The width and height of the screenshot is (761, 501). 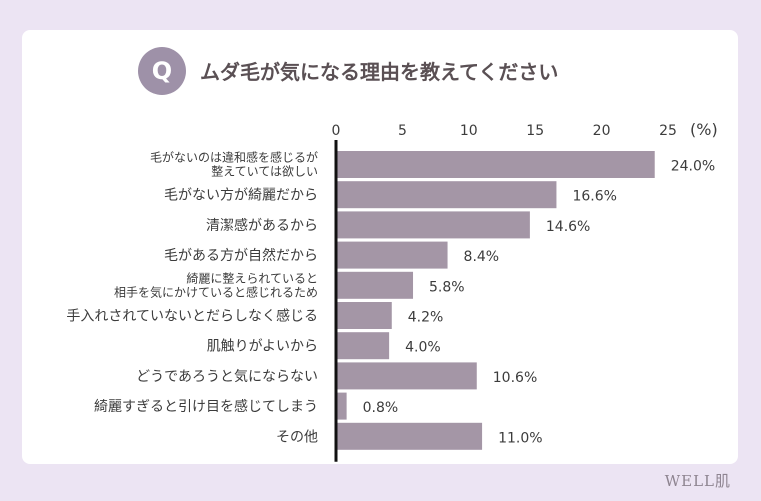 I want to click on value-label: 0.8%, so click(x=381, y=408).